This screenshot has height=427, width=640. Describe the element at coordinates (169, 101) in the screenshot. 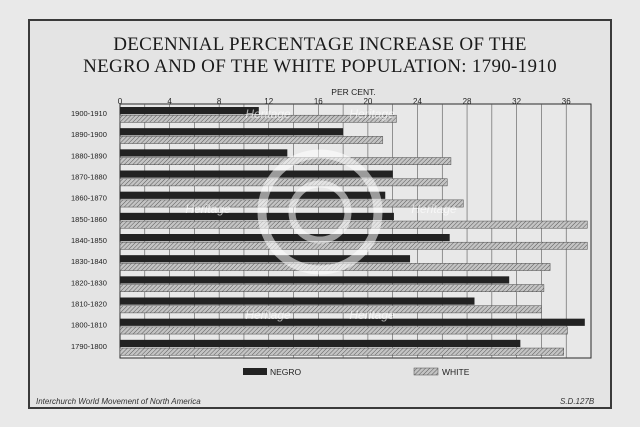

I see `x-tick-label: 4` at that location.